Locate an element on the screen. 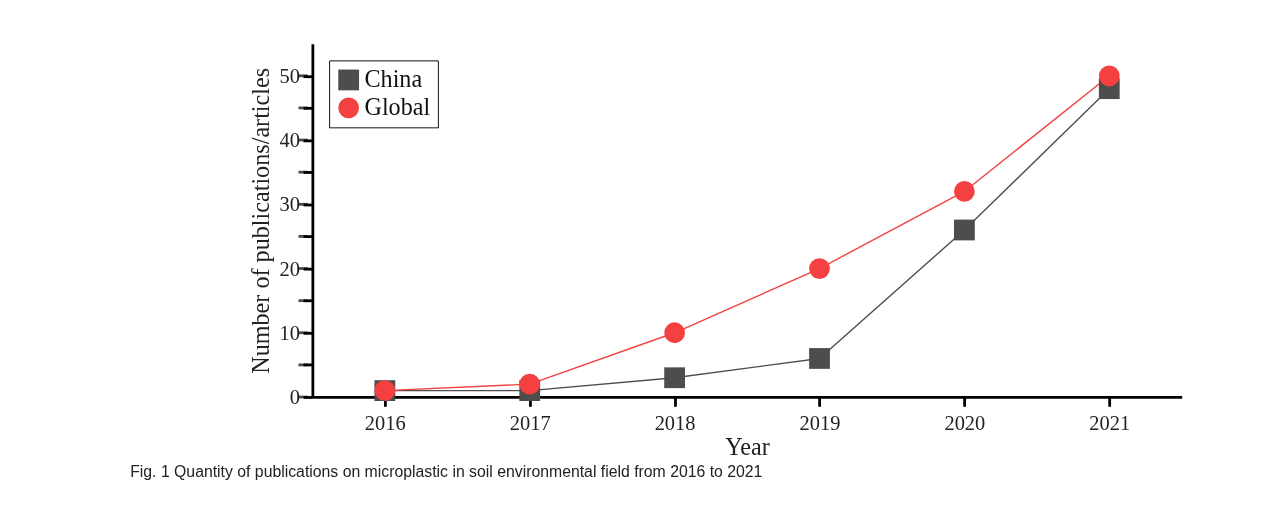 The width and height of the screenshot is (1284, 527). x-tick-label: 2016 is located at coordinates (385, 423).